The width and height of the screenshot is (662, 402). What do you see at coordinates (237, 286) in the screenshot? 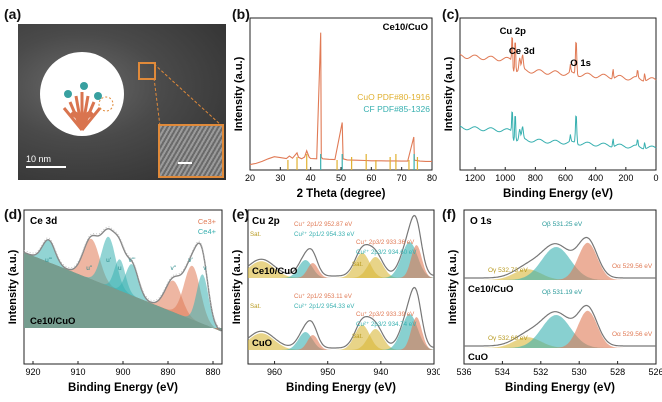
I see `y-axis-title-e: Intensity (a.u.)` at bounding box center [237, 286].